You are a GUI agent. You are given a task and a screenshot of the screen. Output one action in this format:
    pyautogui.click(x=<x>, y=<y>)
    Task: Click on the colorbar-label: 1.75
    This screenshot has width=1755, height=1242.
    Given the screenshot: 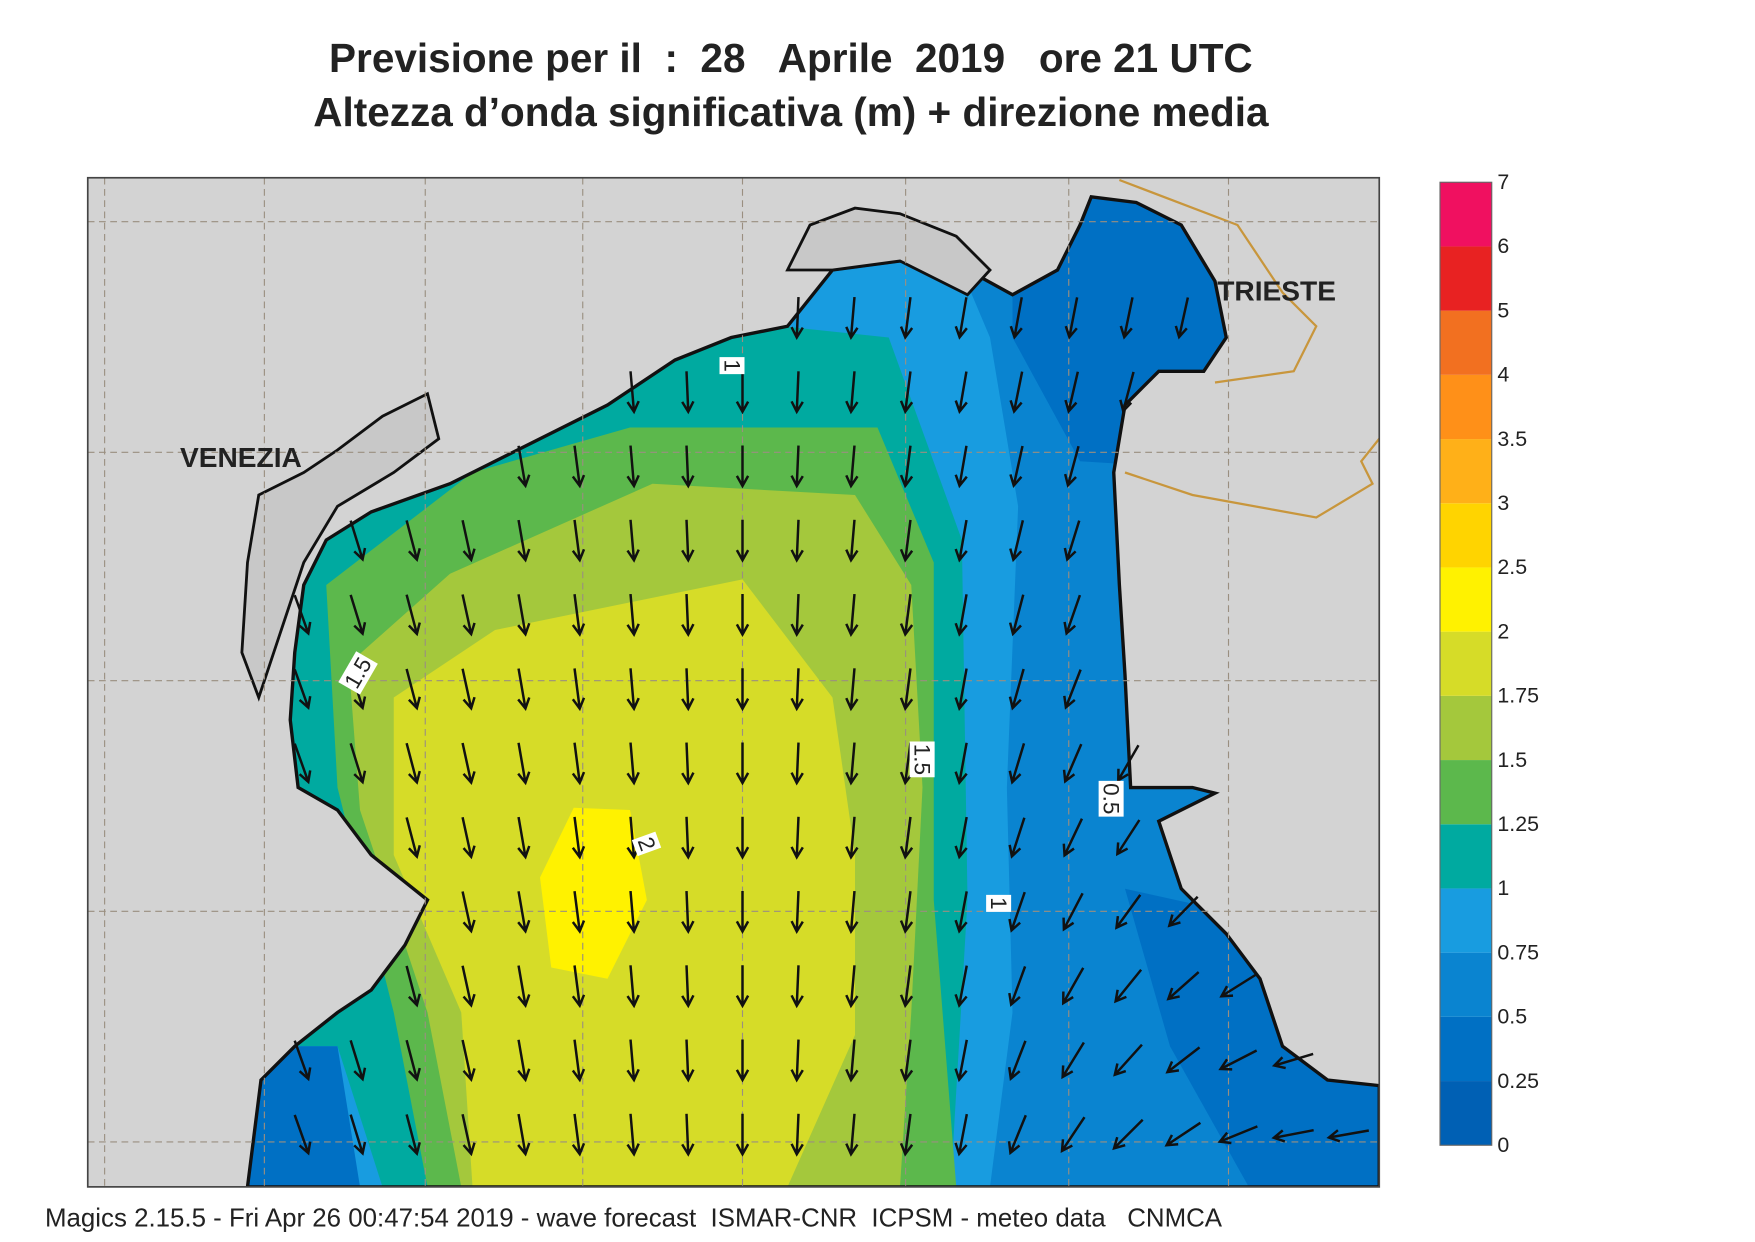 What is the action you would take?
    pyautogui.click(x=1518, y=696)
    